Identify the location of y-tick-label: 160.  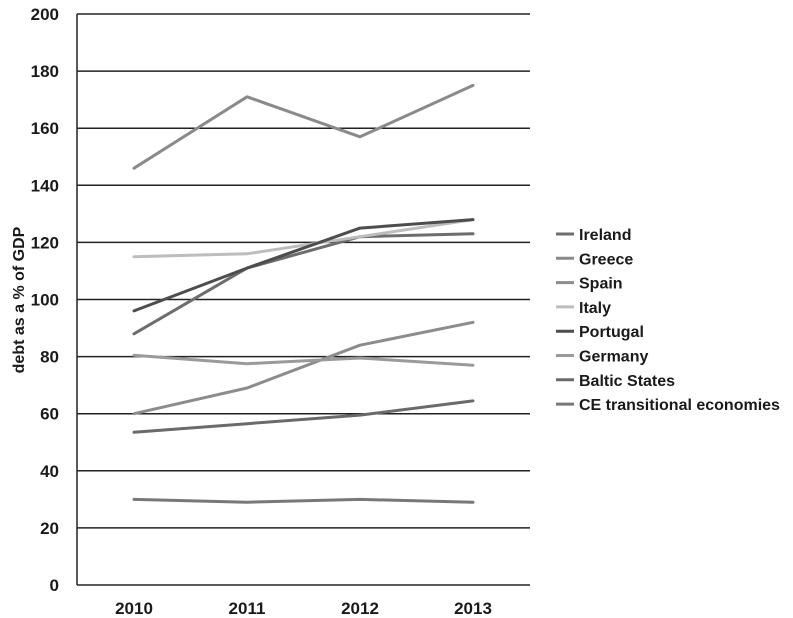
(45, 128).